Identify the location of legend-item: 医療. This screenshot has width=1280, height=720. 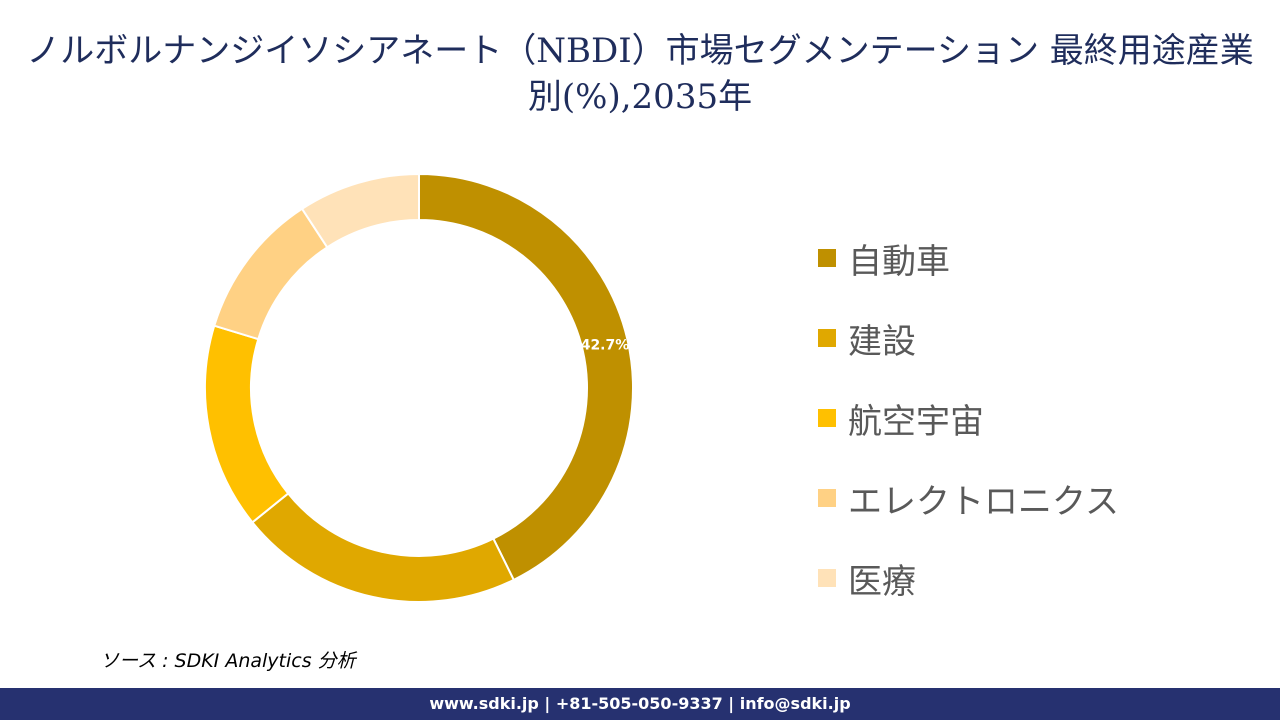
(968, 578).